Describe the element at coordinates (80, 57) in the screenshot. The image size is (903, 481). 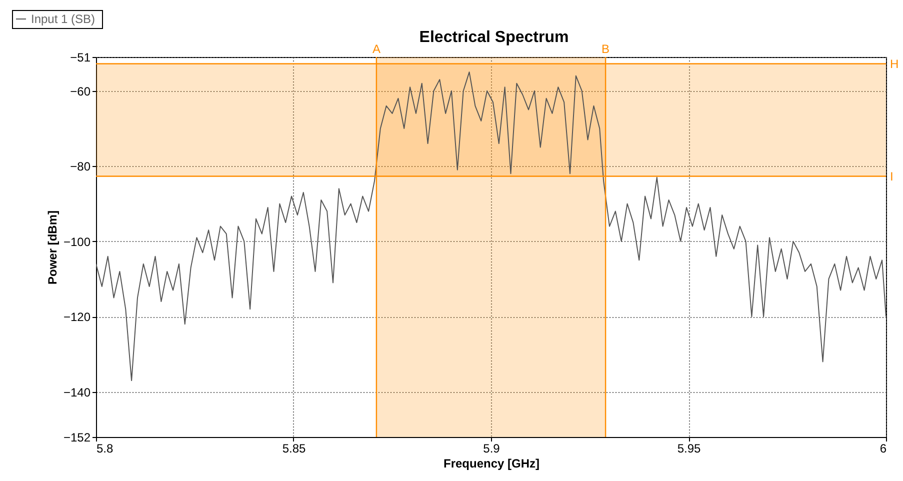
I see `y-tick-label: −51` at that location.